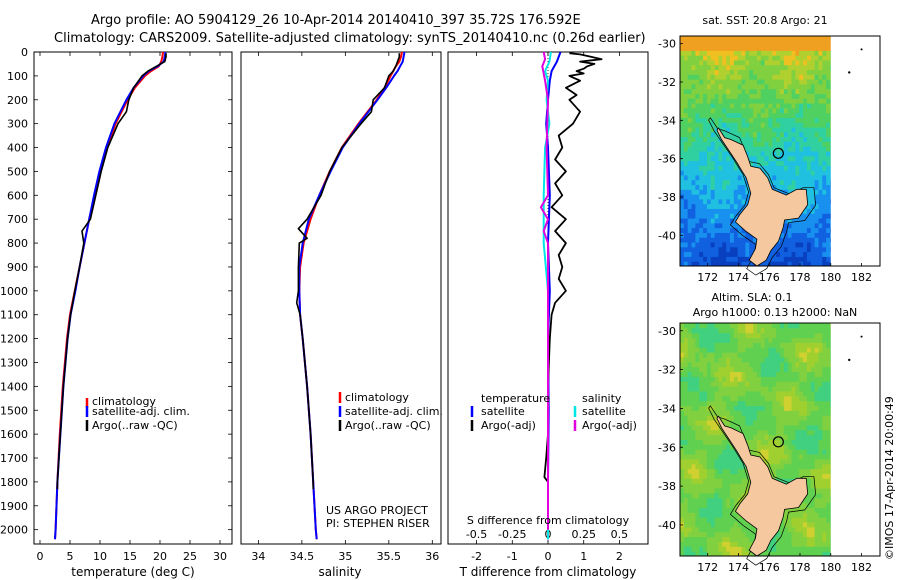 The width and height of the screenshot is (900, 580). I want to click on island-marker, so click(861, 336).